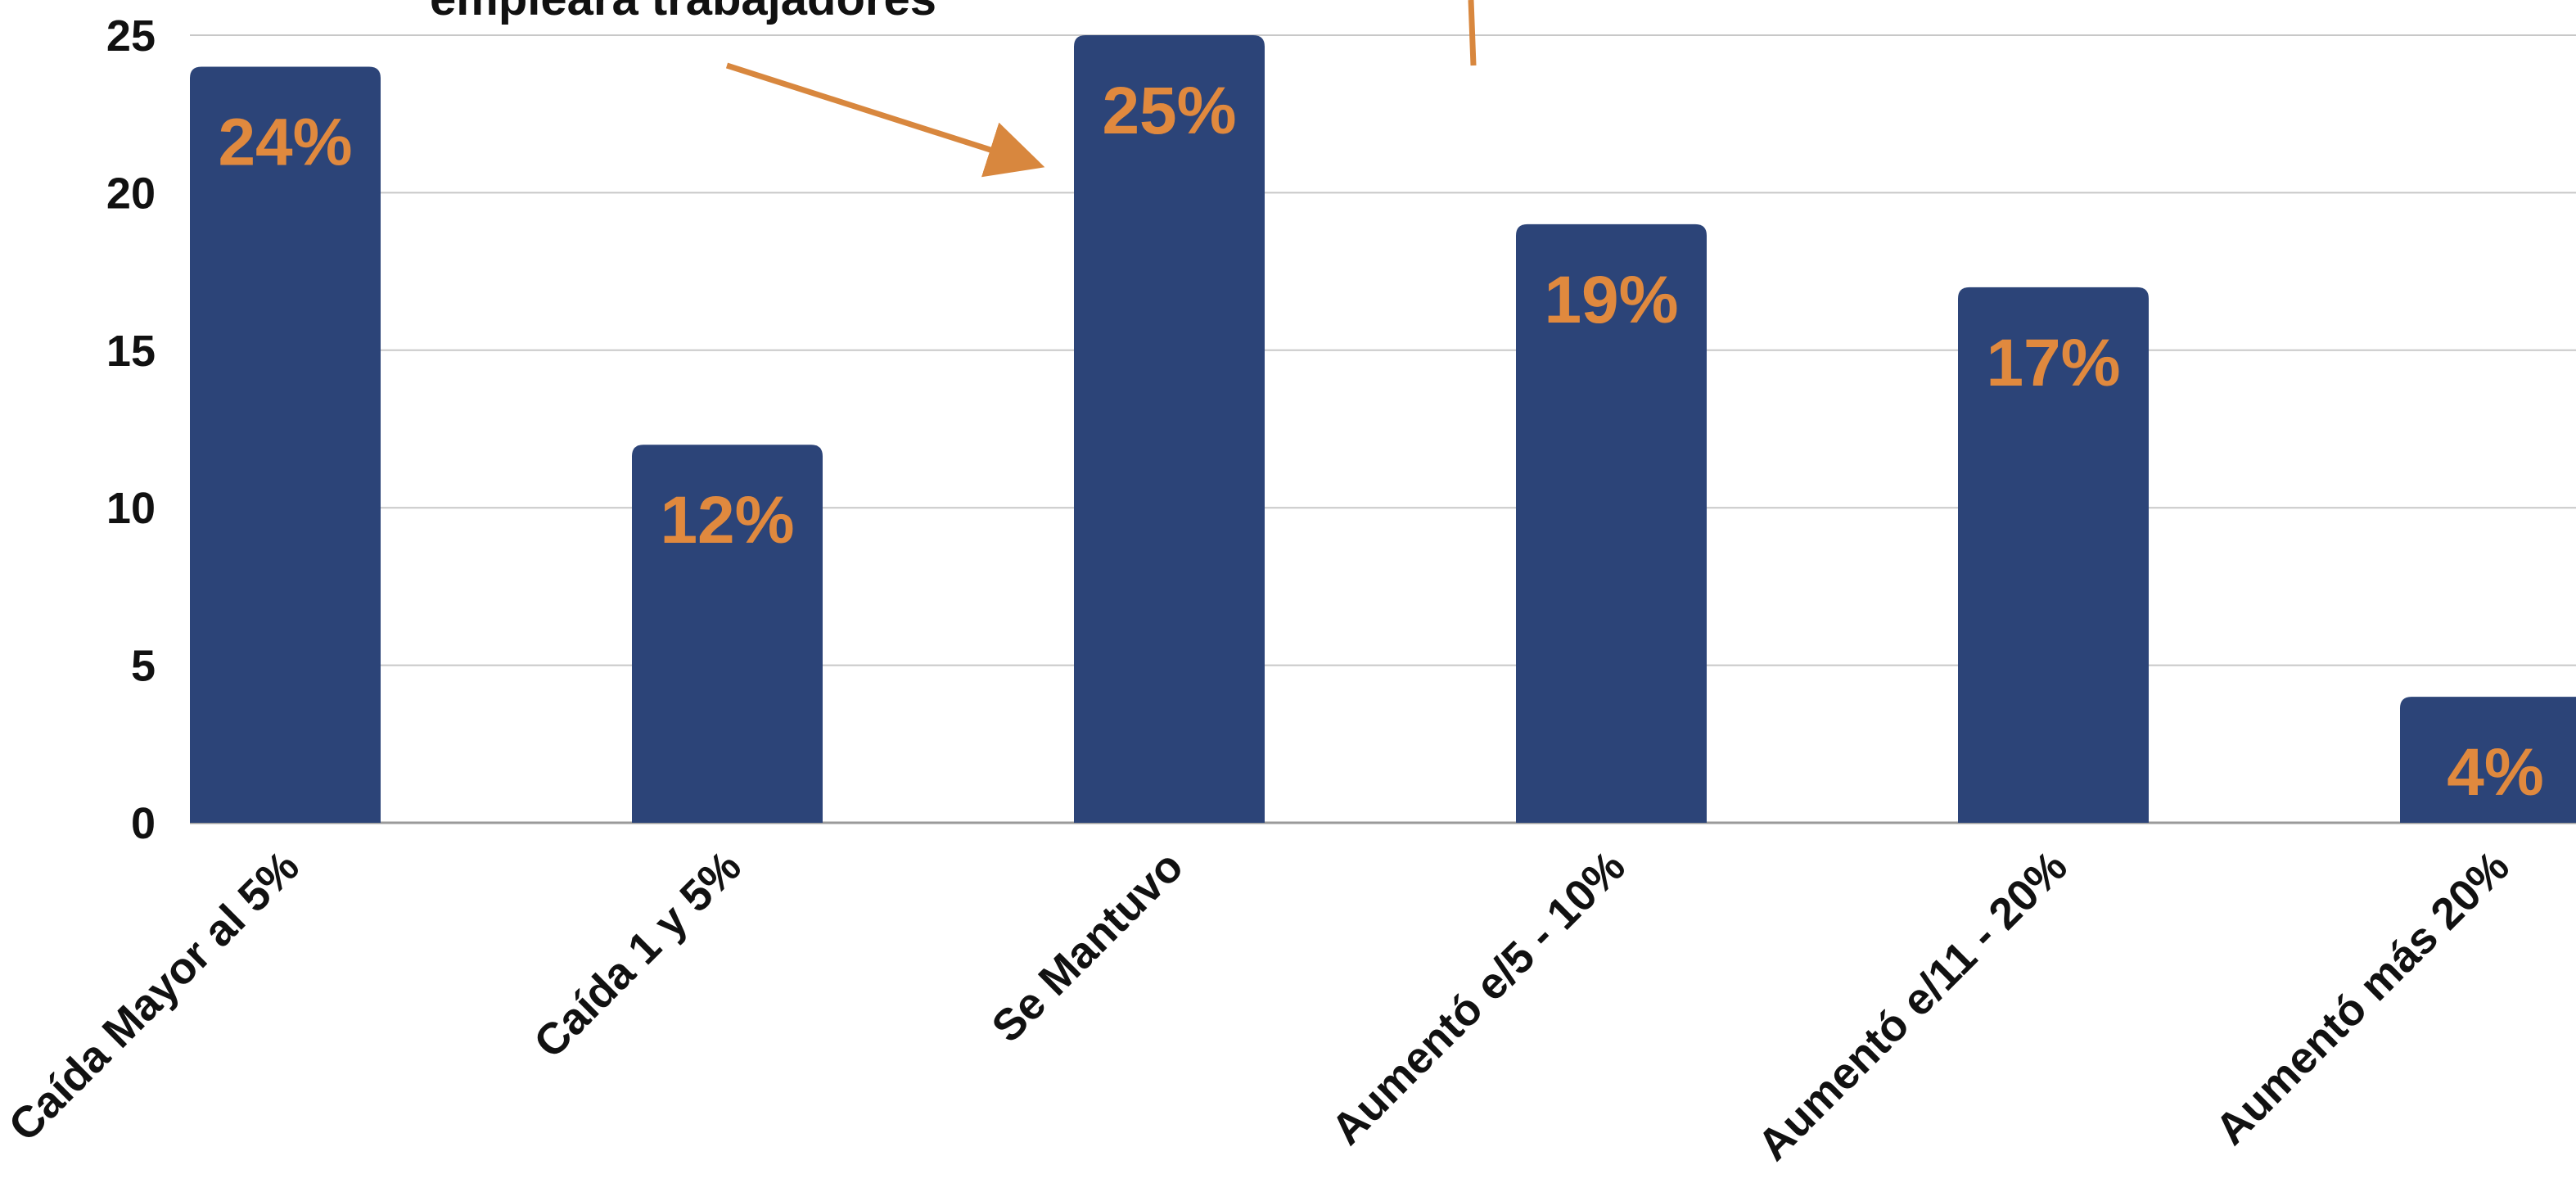  I want to click on annotation-text: empleara trabajadores, so click(683, 12).